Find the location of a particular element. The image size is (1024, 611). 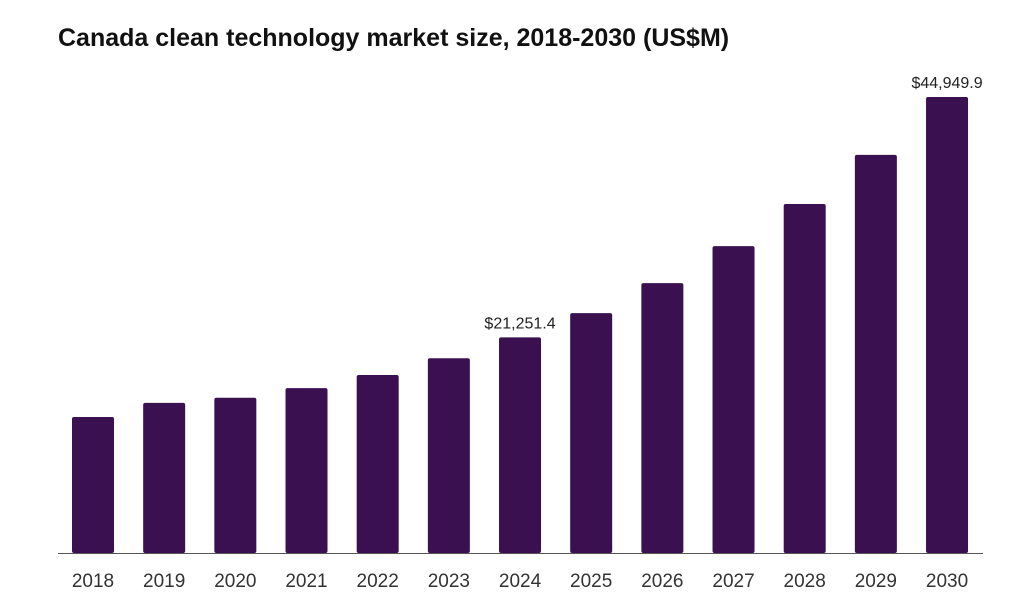

data-label-2030: $44,949.9 is located at coordinates (946, 83).